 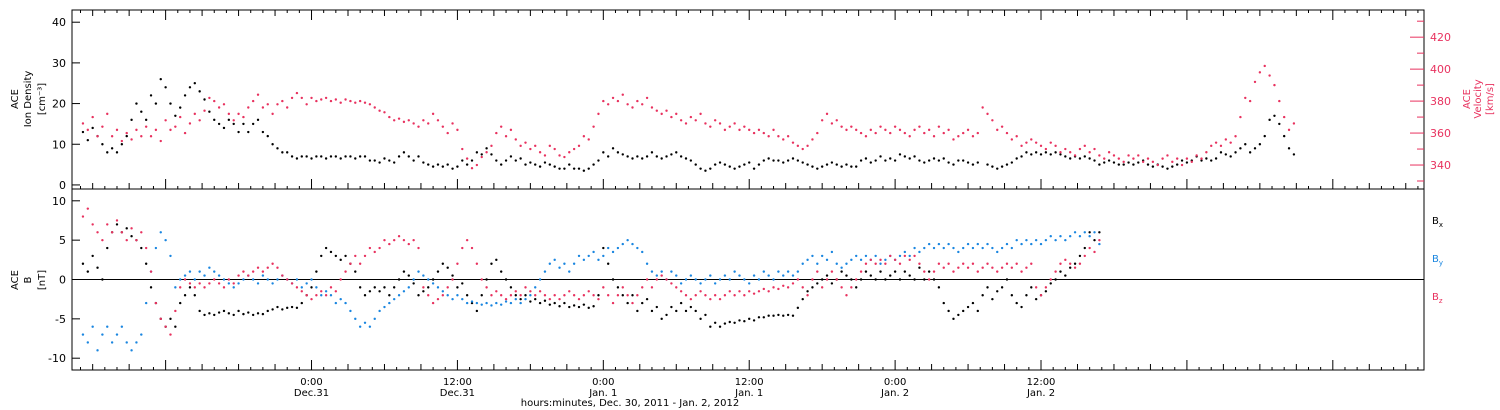 What do you see at coordinates (62, 240) in the screenshot?
I see `b-y-tick-label: 5` at bounding box center [62, 240].